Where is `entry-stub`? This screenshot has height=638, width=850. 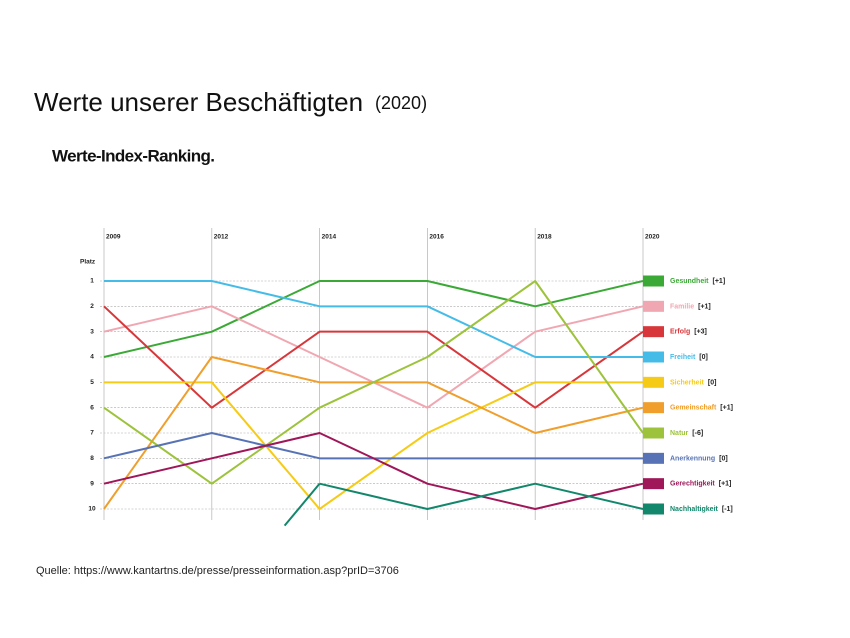
entry-stub is located at coordinates (302, 505).